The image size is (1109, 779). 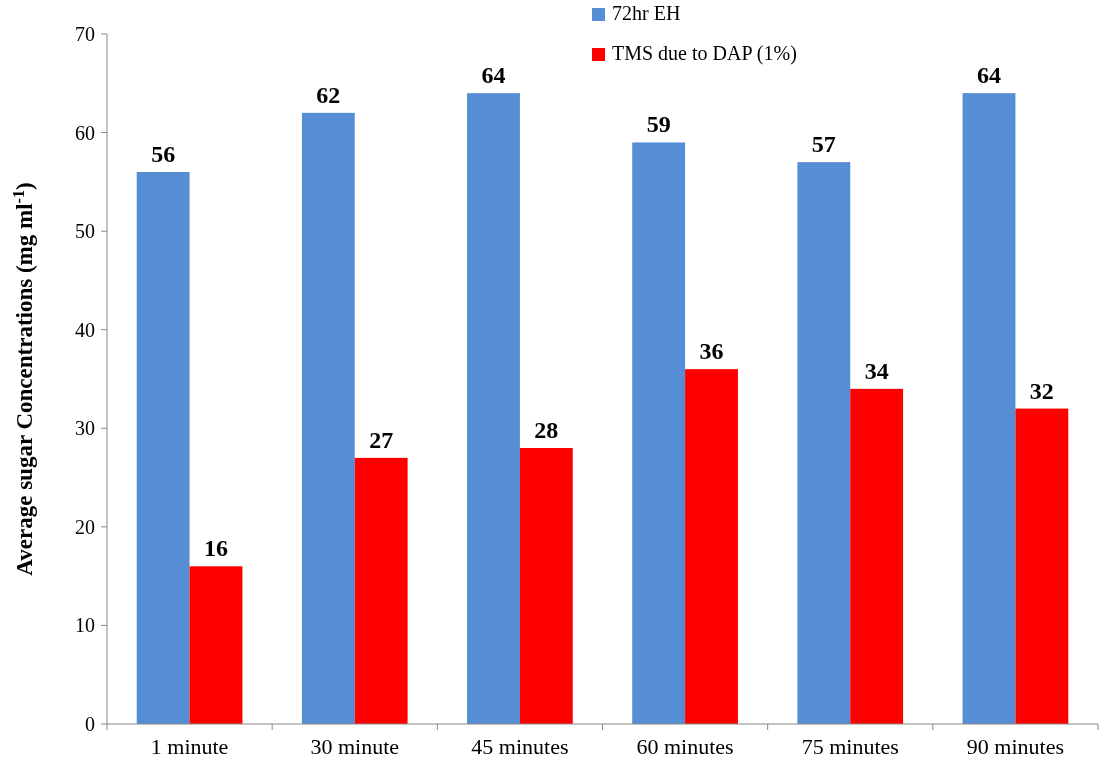 I want to click on data-label: 56, so click(x=163, y=154).